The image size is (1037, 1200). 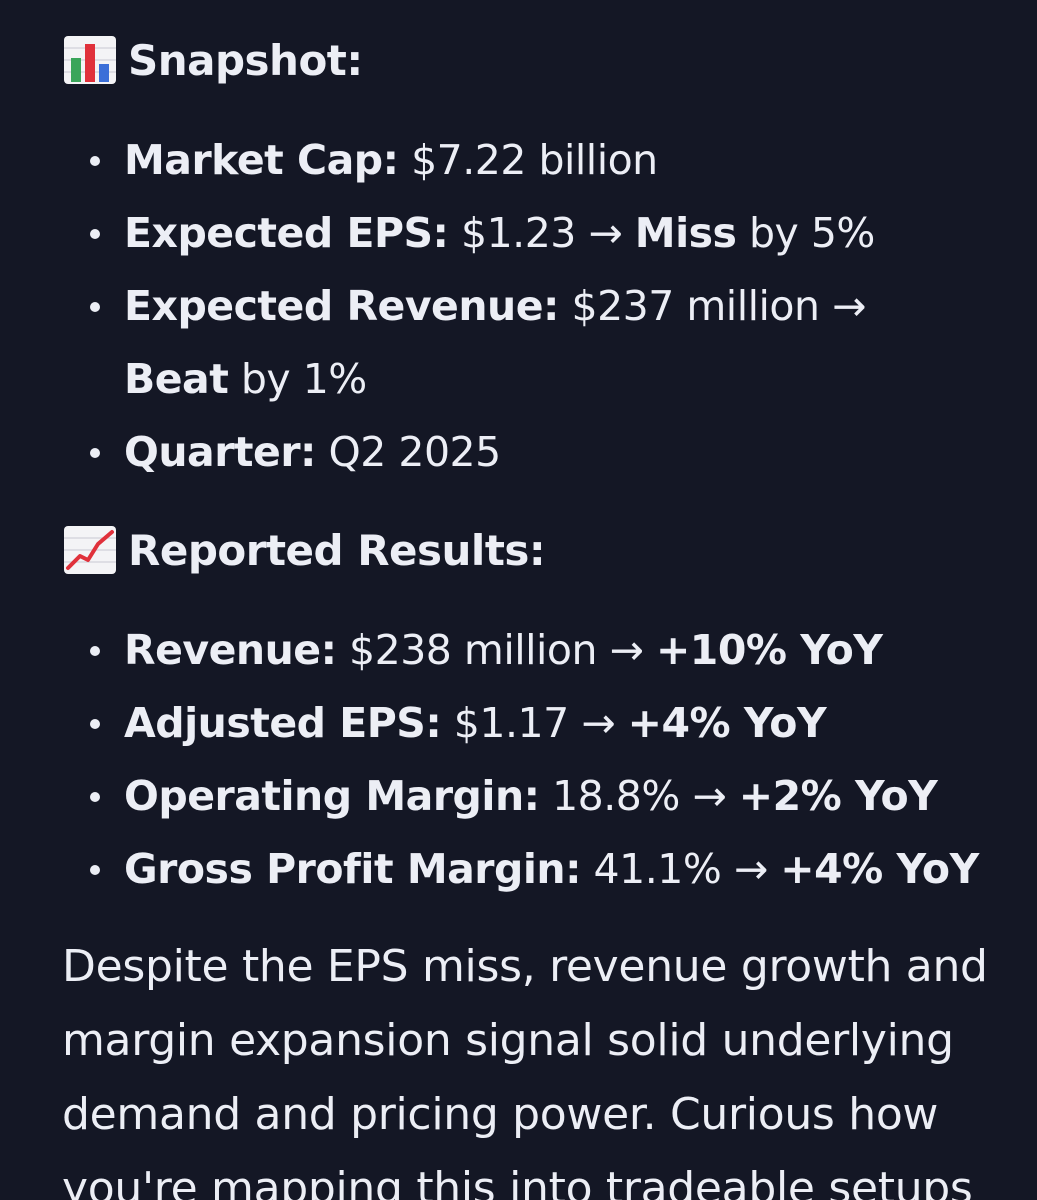 What do you see at coordinates (718, 306) in the screenshot?
I see `item-value: $237 million →` at bounding box center [718, 306].